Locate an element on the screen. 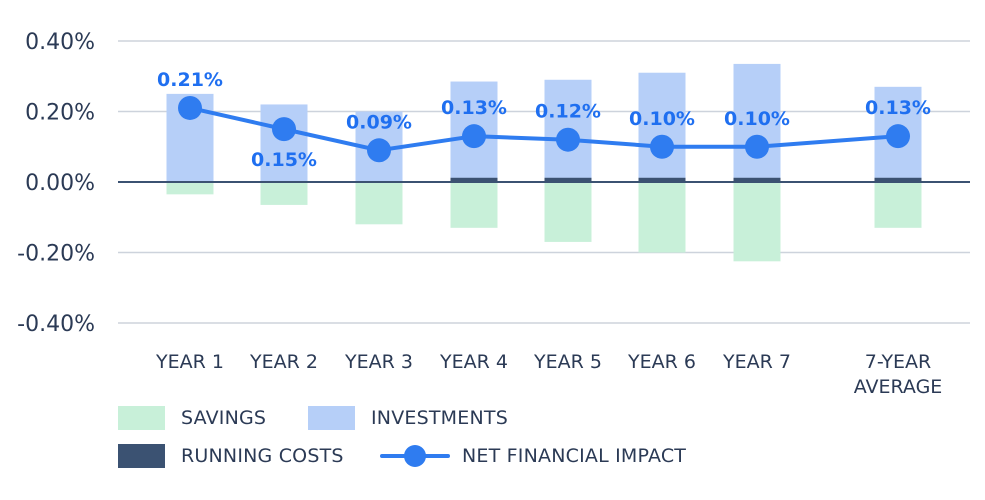 The image size is (985, 500). net-value-label: 0.15% is located at coordinates (284, 160).